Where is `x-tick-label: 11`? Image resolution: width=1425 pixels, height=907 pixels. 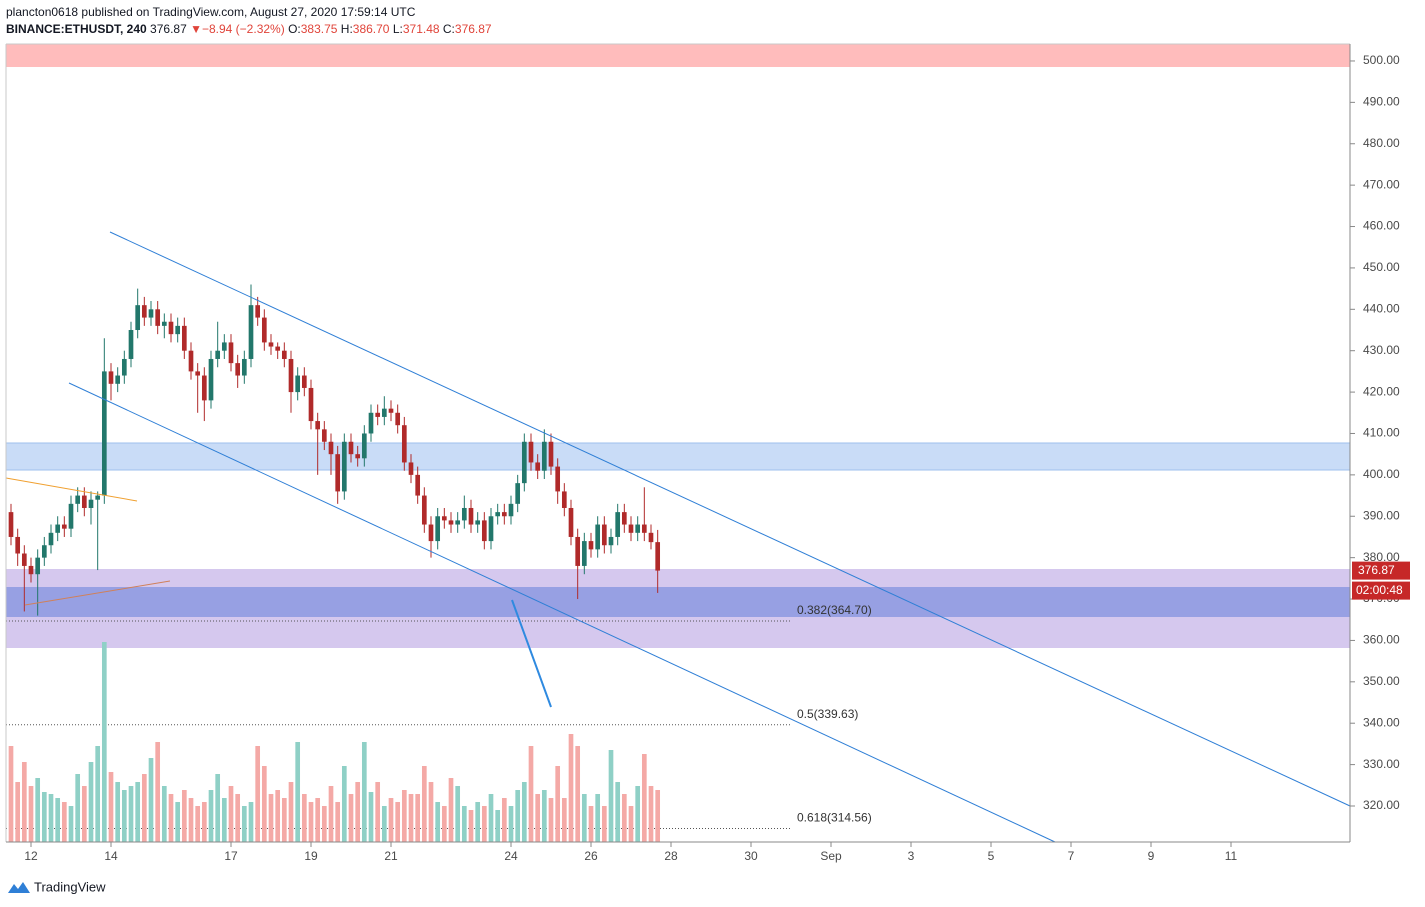
x-tick-label: 11 is located at coordinates (1231, 856).